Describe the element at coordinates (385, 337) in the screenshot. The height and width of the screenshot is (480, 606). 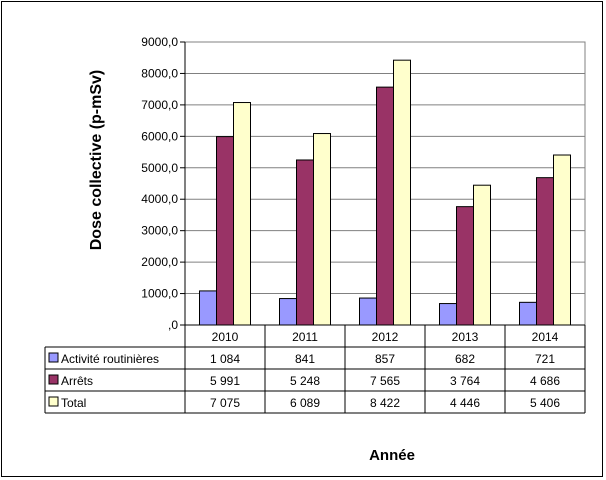
I see `category-label: 2012` at that location.